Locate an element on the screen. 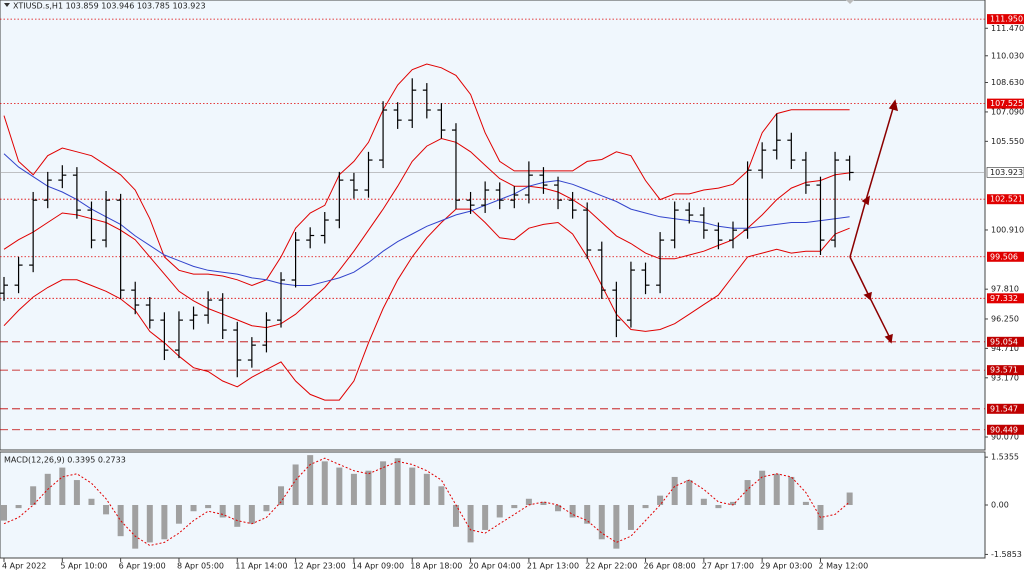  level-label: 107.525 is located at coordinates (1006, 103).